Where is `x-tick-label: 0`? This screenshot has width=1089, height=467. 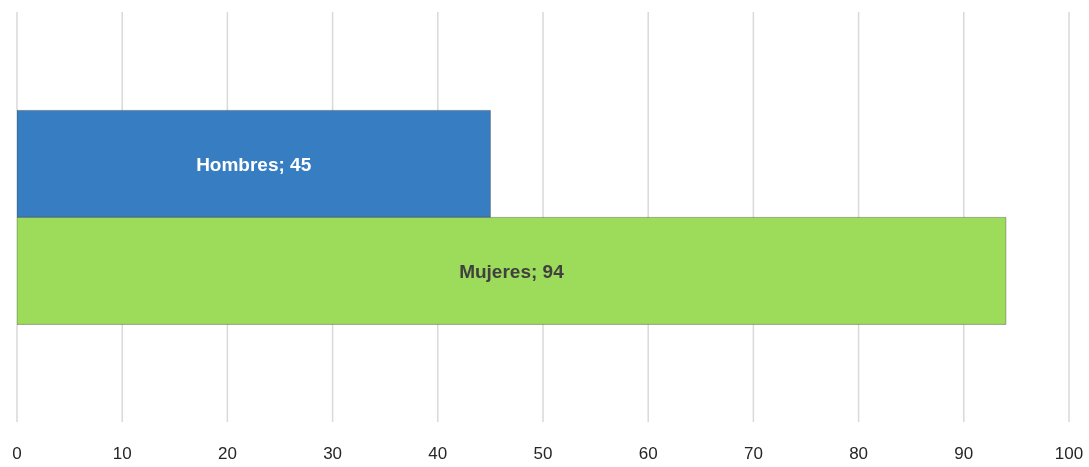 x-tick-label: 0 is located at coordinates (17, 454).